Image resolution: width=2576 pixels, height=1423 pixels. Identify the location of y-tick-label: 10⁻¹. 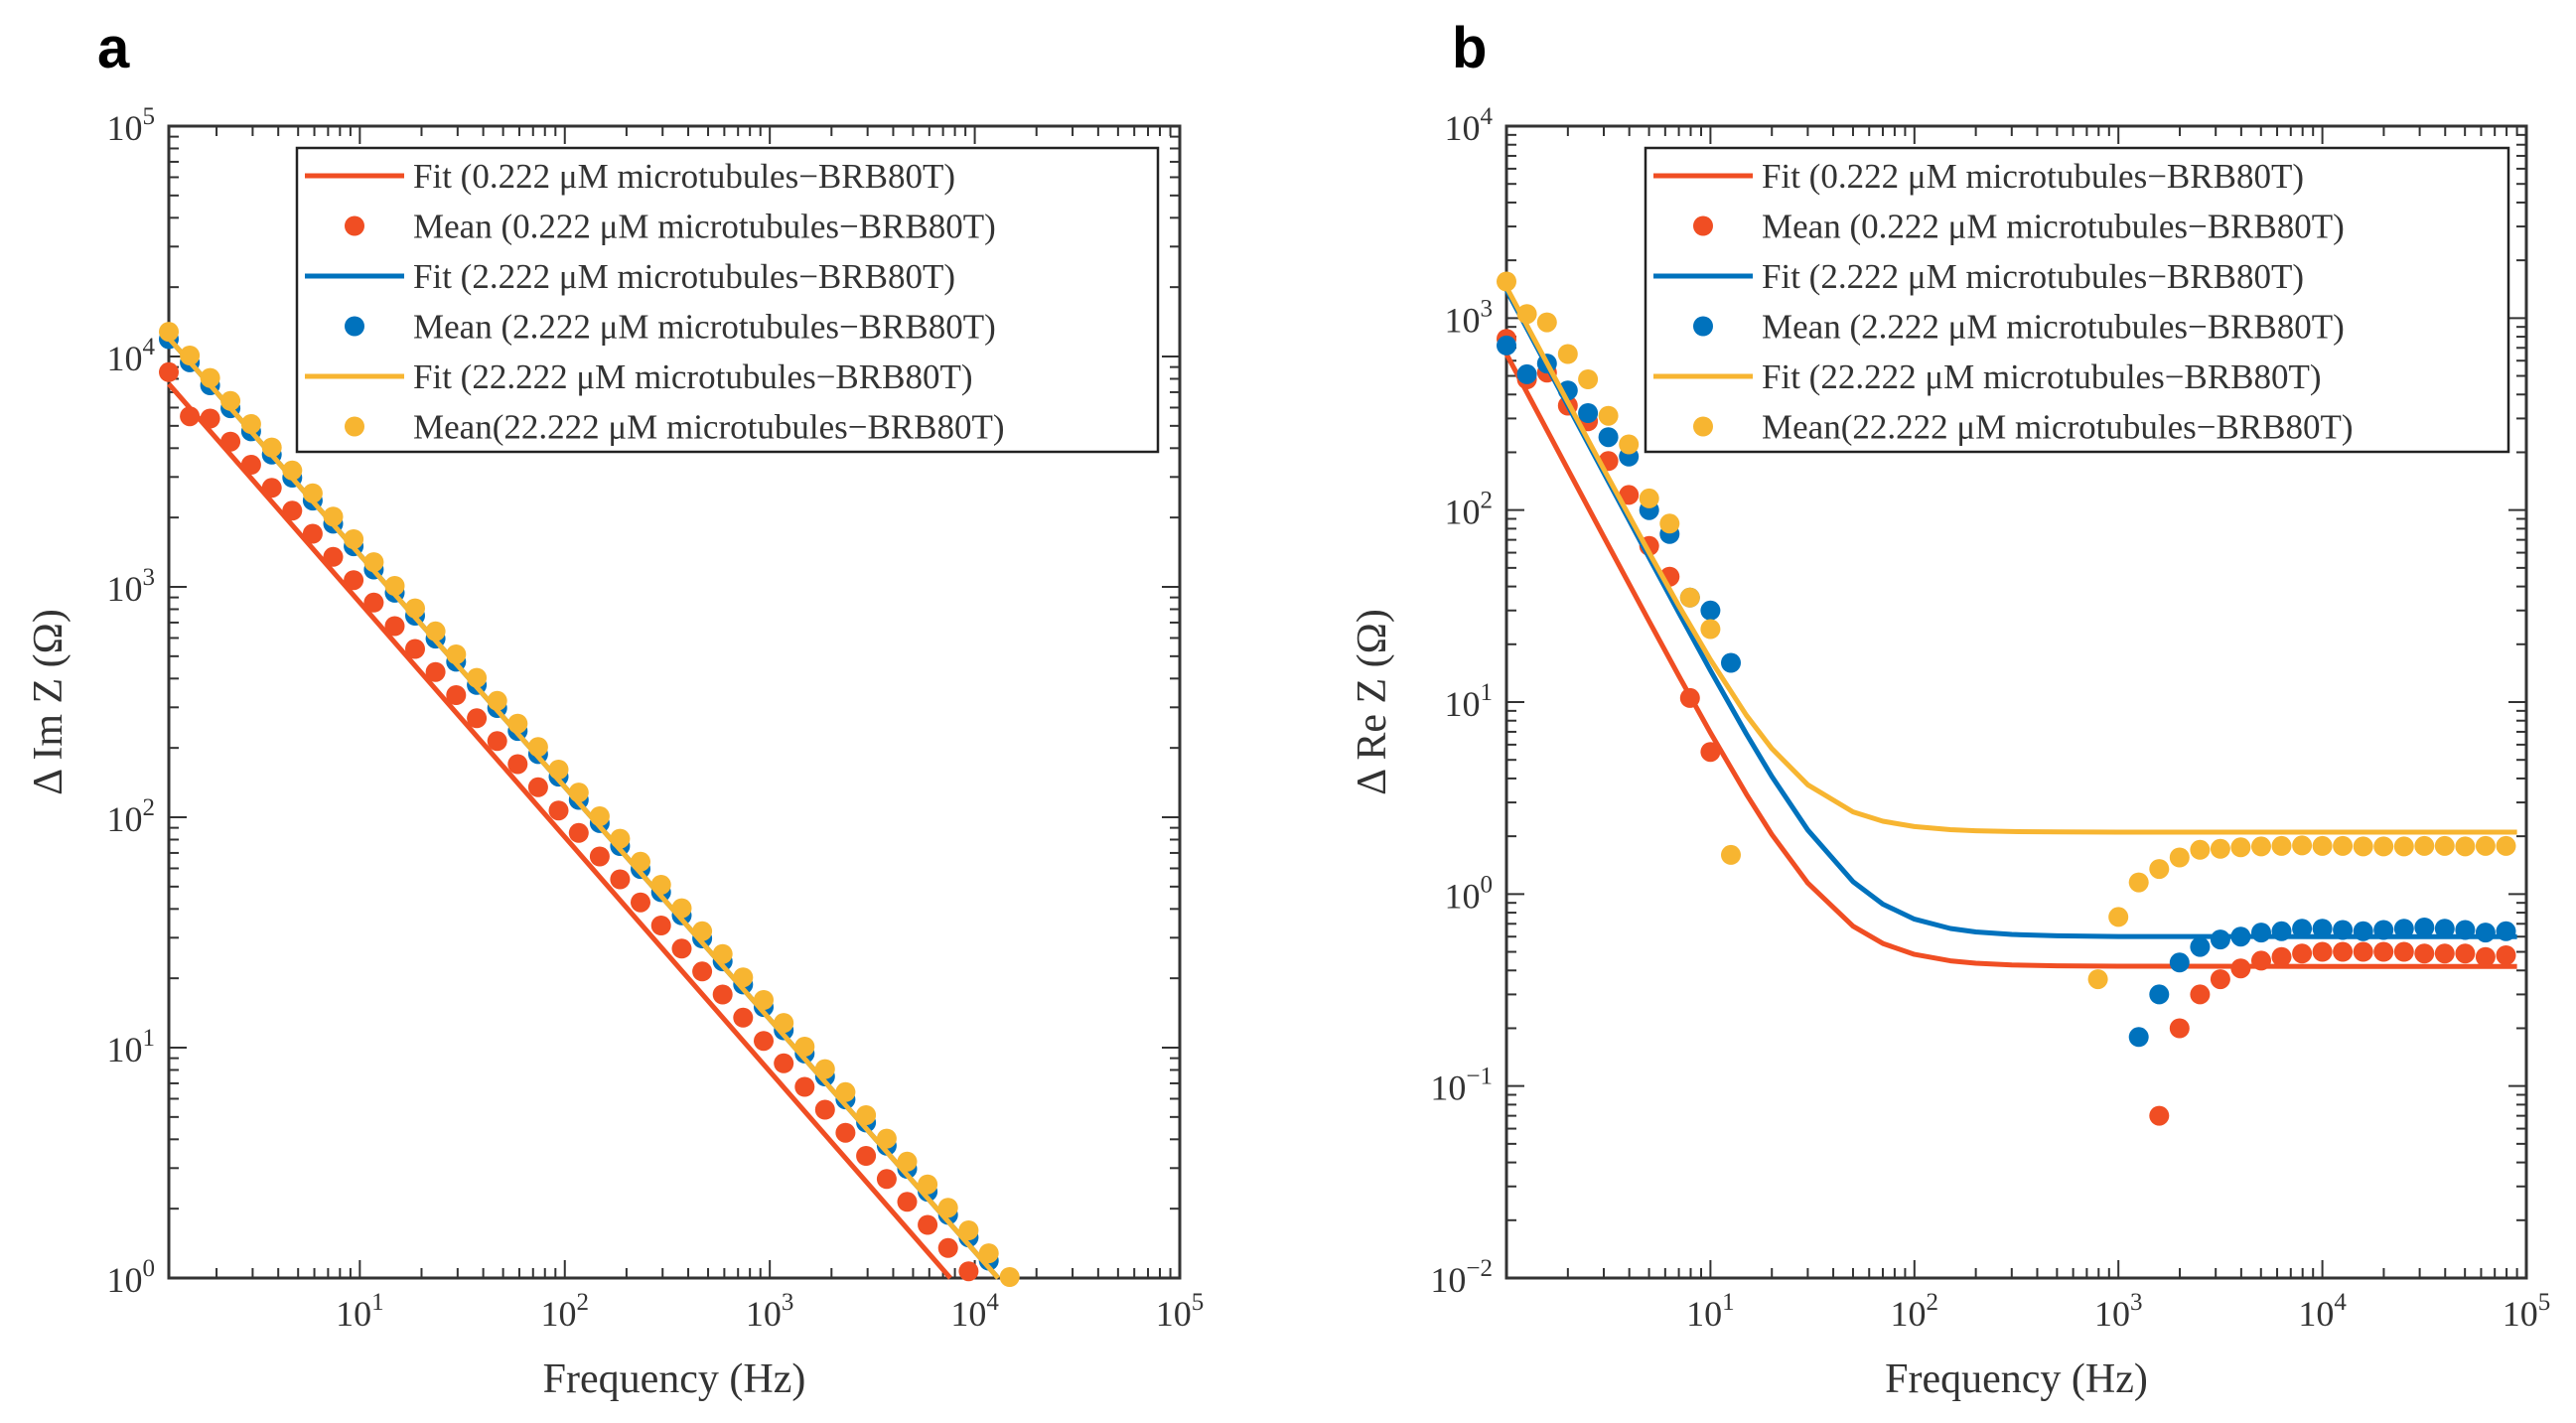
(1461, 1086).